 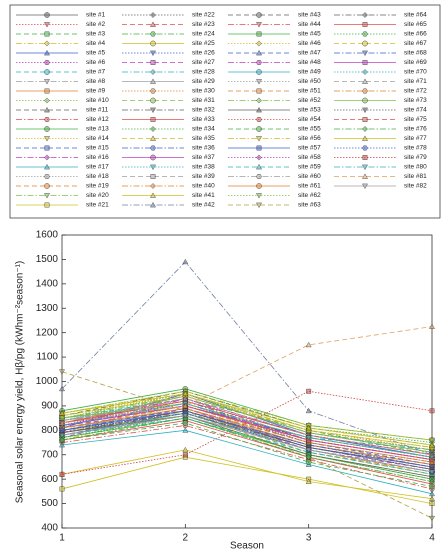 What do you see at coordinates (415, 24) in the screenshot?
I see `legend-label: site #65` at bounding box center [415, 24].